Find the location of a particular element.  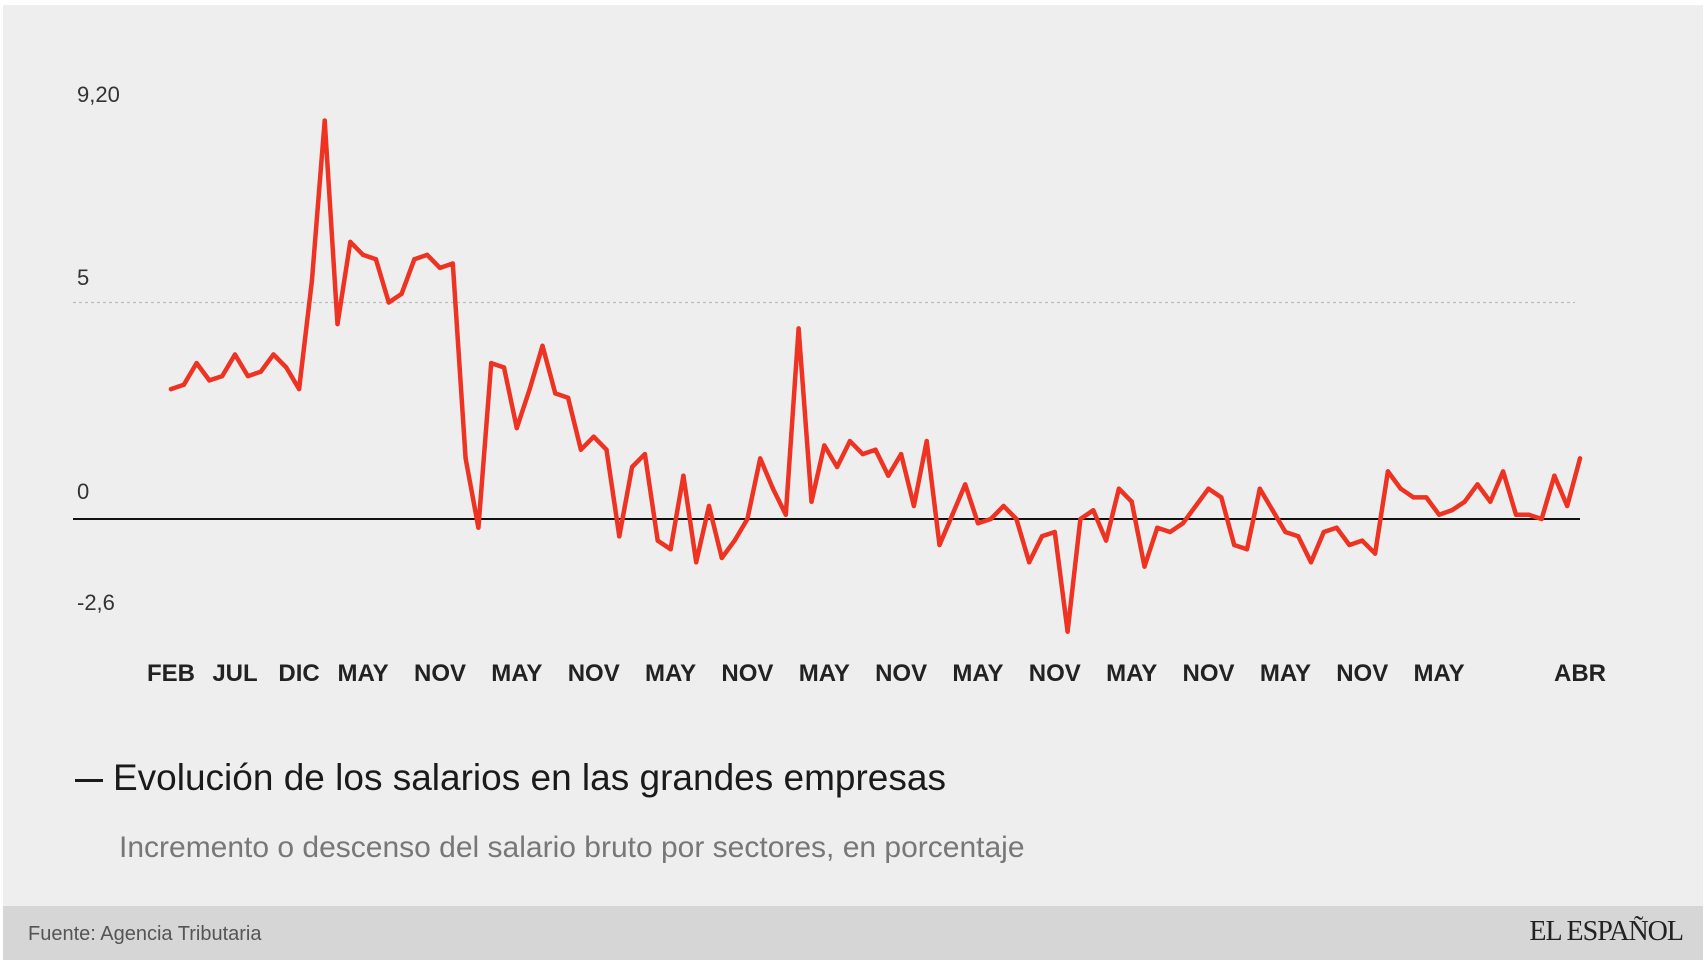

x-tick-label: DIC is located at coordinates (298, 673).